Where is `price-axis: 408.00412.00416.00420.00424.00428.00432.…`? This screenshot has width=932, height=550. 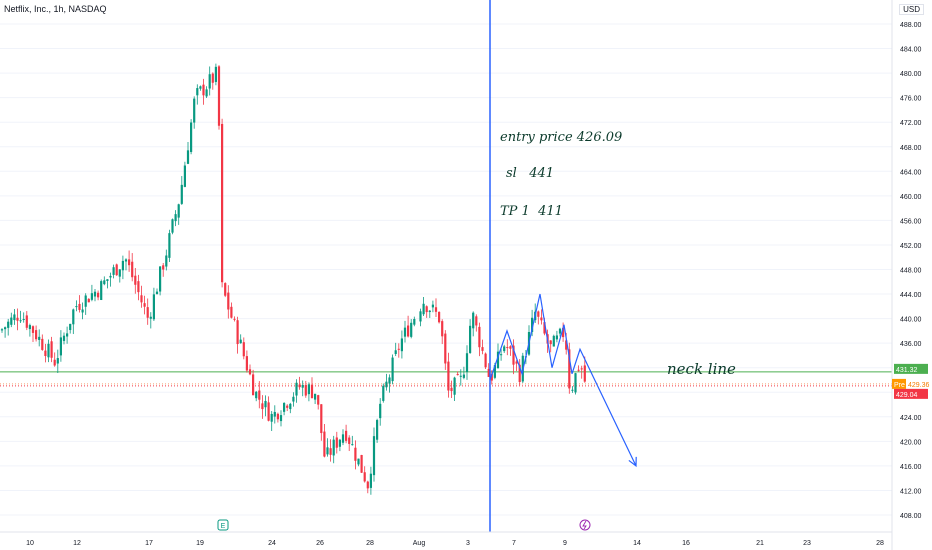
price-axis: 408.00412.00416.00420.00424.00428.00432.… is located at coordinates (911, 275).